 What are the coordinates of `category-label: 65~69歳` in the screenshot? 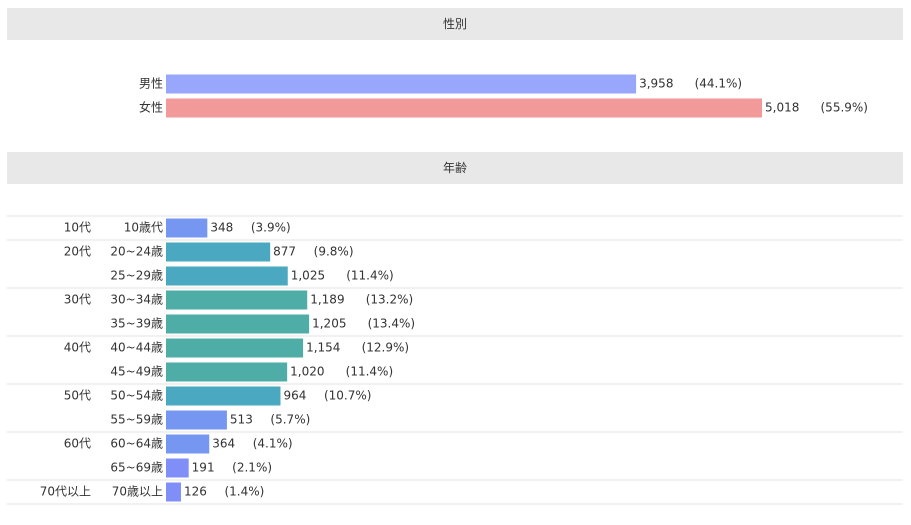 It's located at (136, 468).